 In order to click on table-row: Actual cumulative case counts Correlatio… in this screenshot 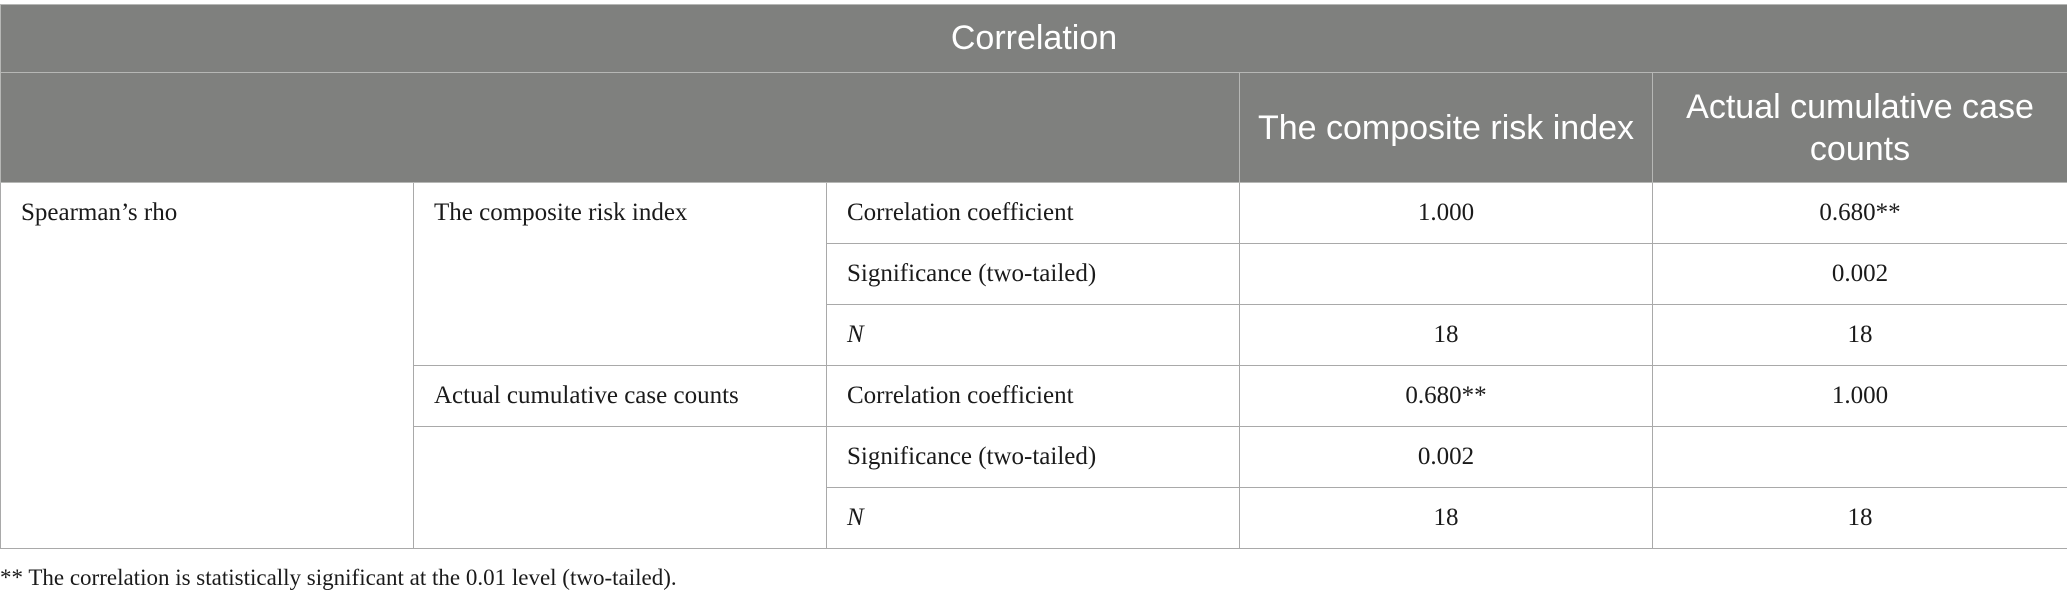, I will do `click(1034, 396)`.